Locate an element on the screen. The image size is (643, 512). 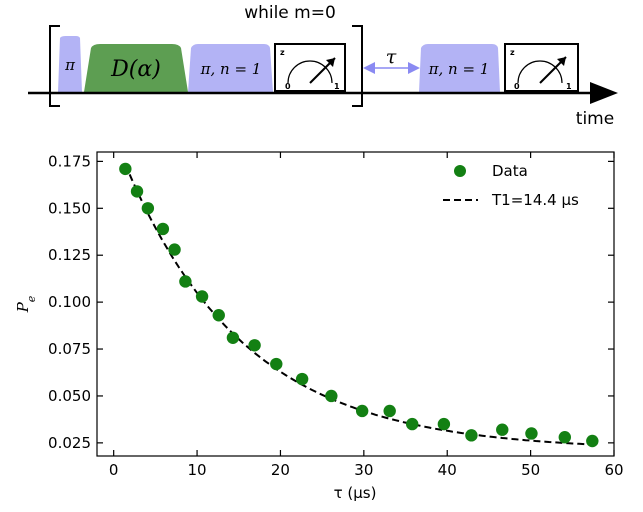
x-tick-label: 0 is located at coordinates (114, 470).